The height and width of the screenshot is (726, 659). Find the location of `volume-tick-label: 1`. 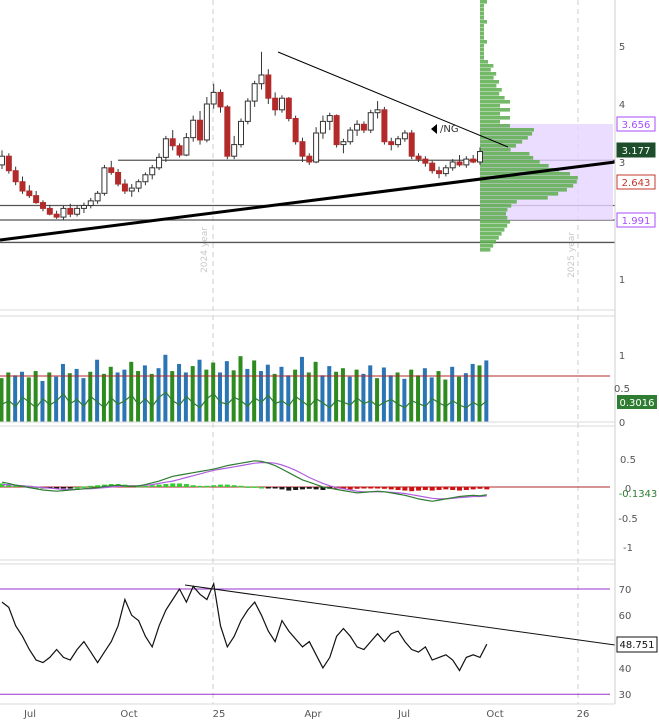

volume-tick-label: 1 is located at coordinates (622, 356).